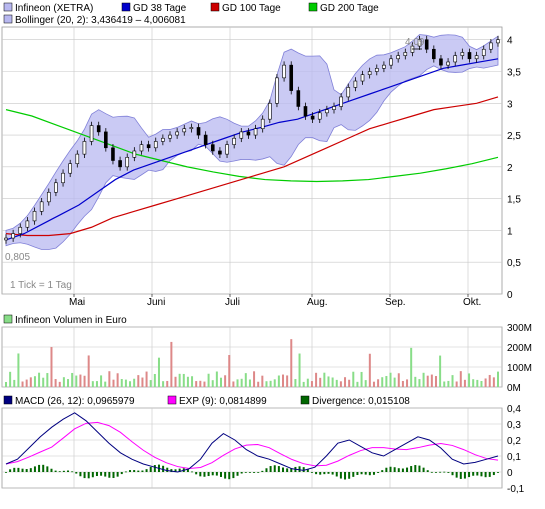 This screenshot has width=545, height=509. I want to click on price-x-tick: Juni, so click(156, 302).